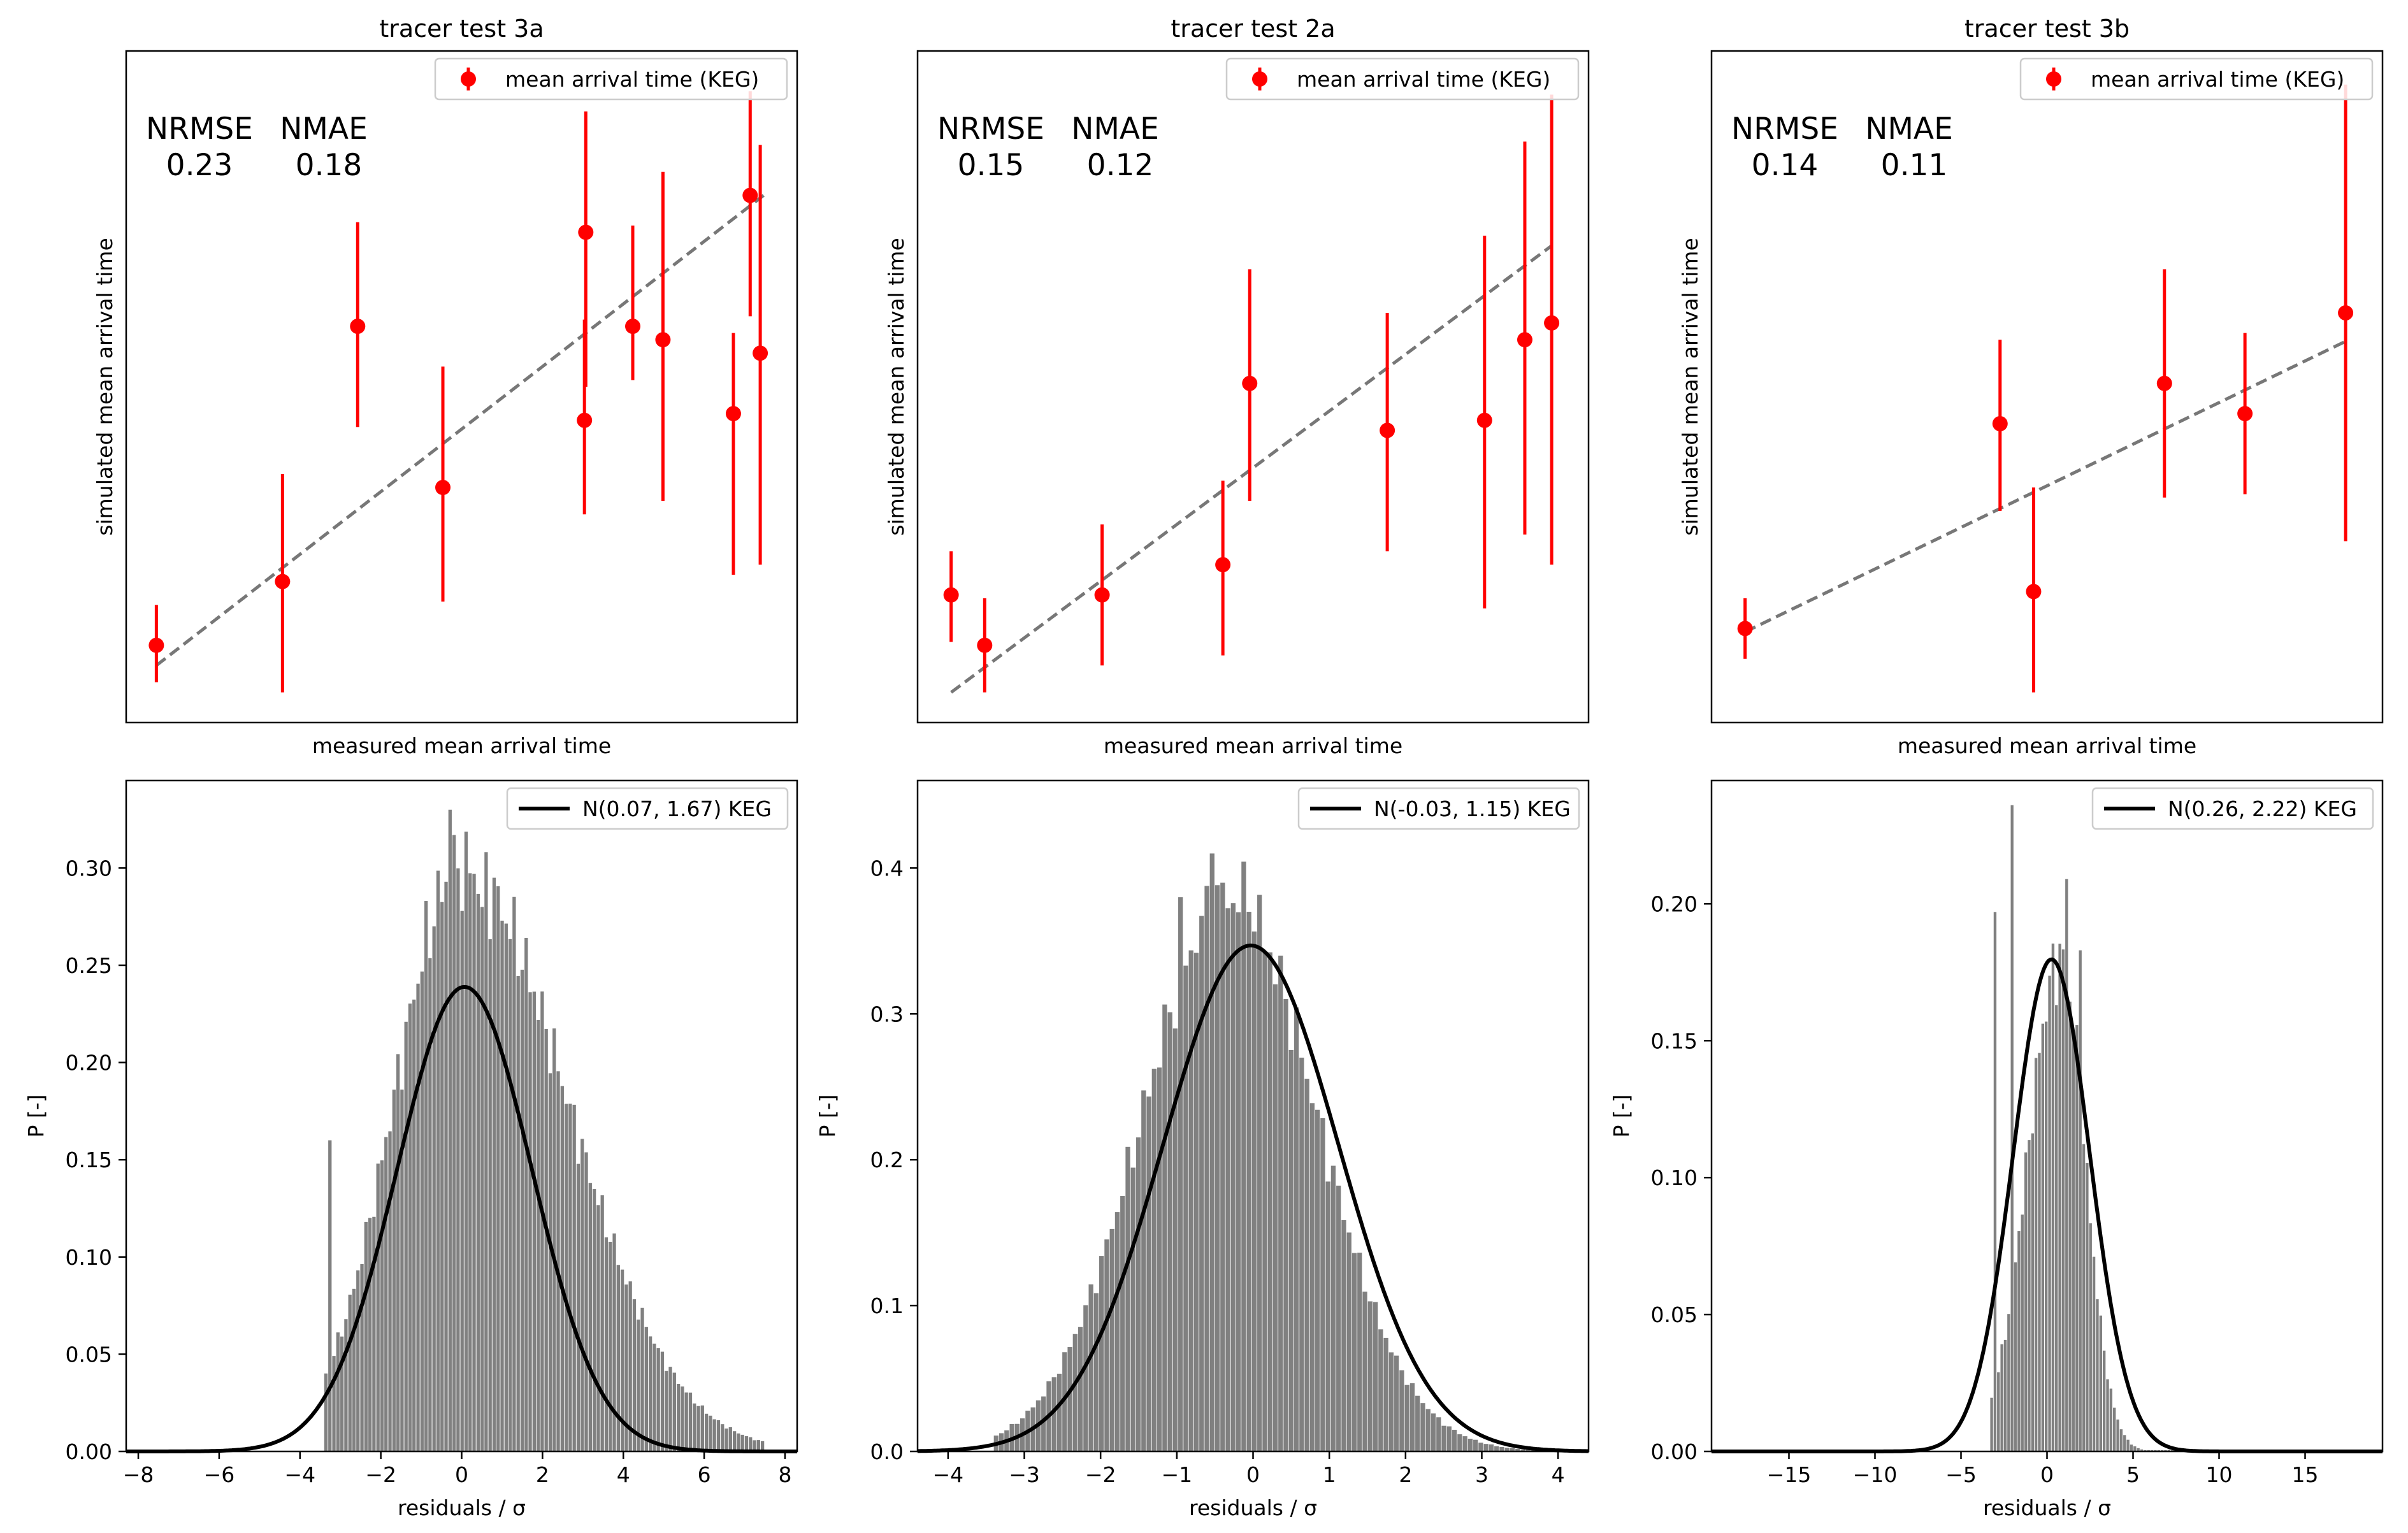  What do you see at coordinates (1785, 165) in the screenshot?
I see `metric-nrmse-value: 0.14` at bounding box center [1785, 165].